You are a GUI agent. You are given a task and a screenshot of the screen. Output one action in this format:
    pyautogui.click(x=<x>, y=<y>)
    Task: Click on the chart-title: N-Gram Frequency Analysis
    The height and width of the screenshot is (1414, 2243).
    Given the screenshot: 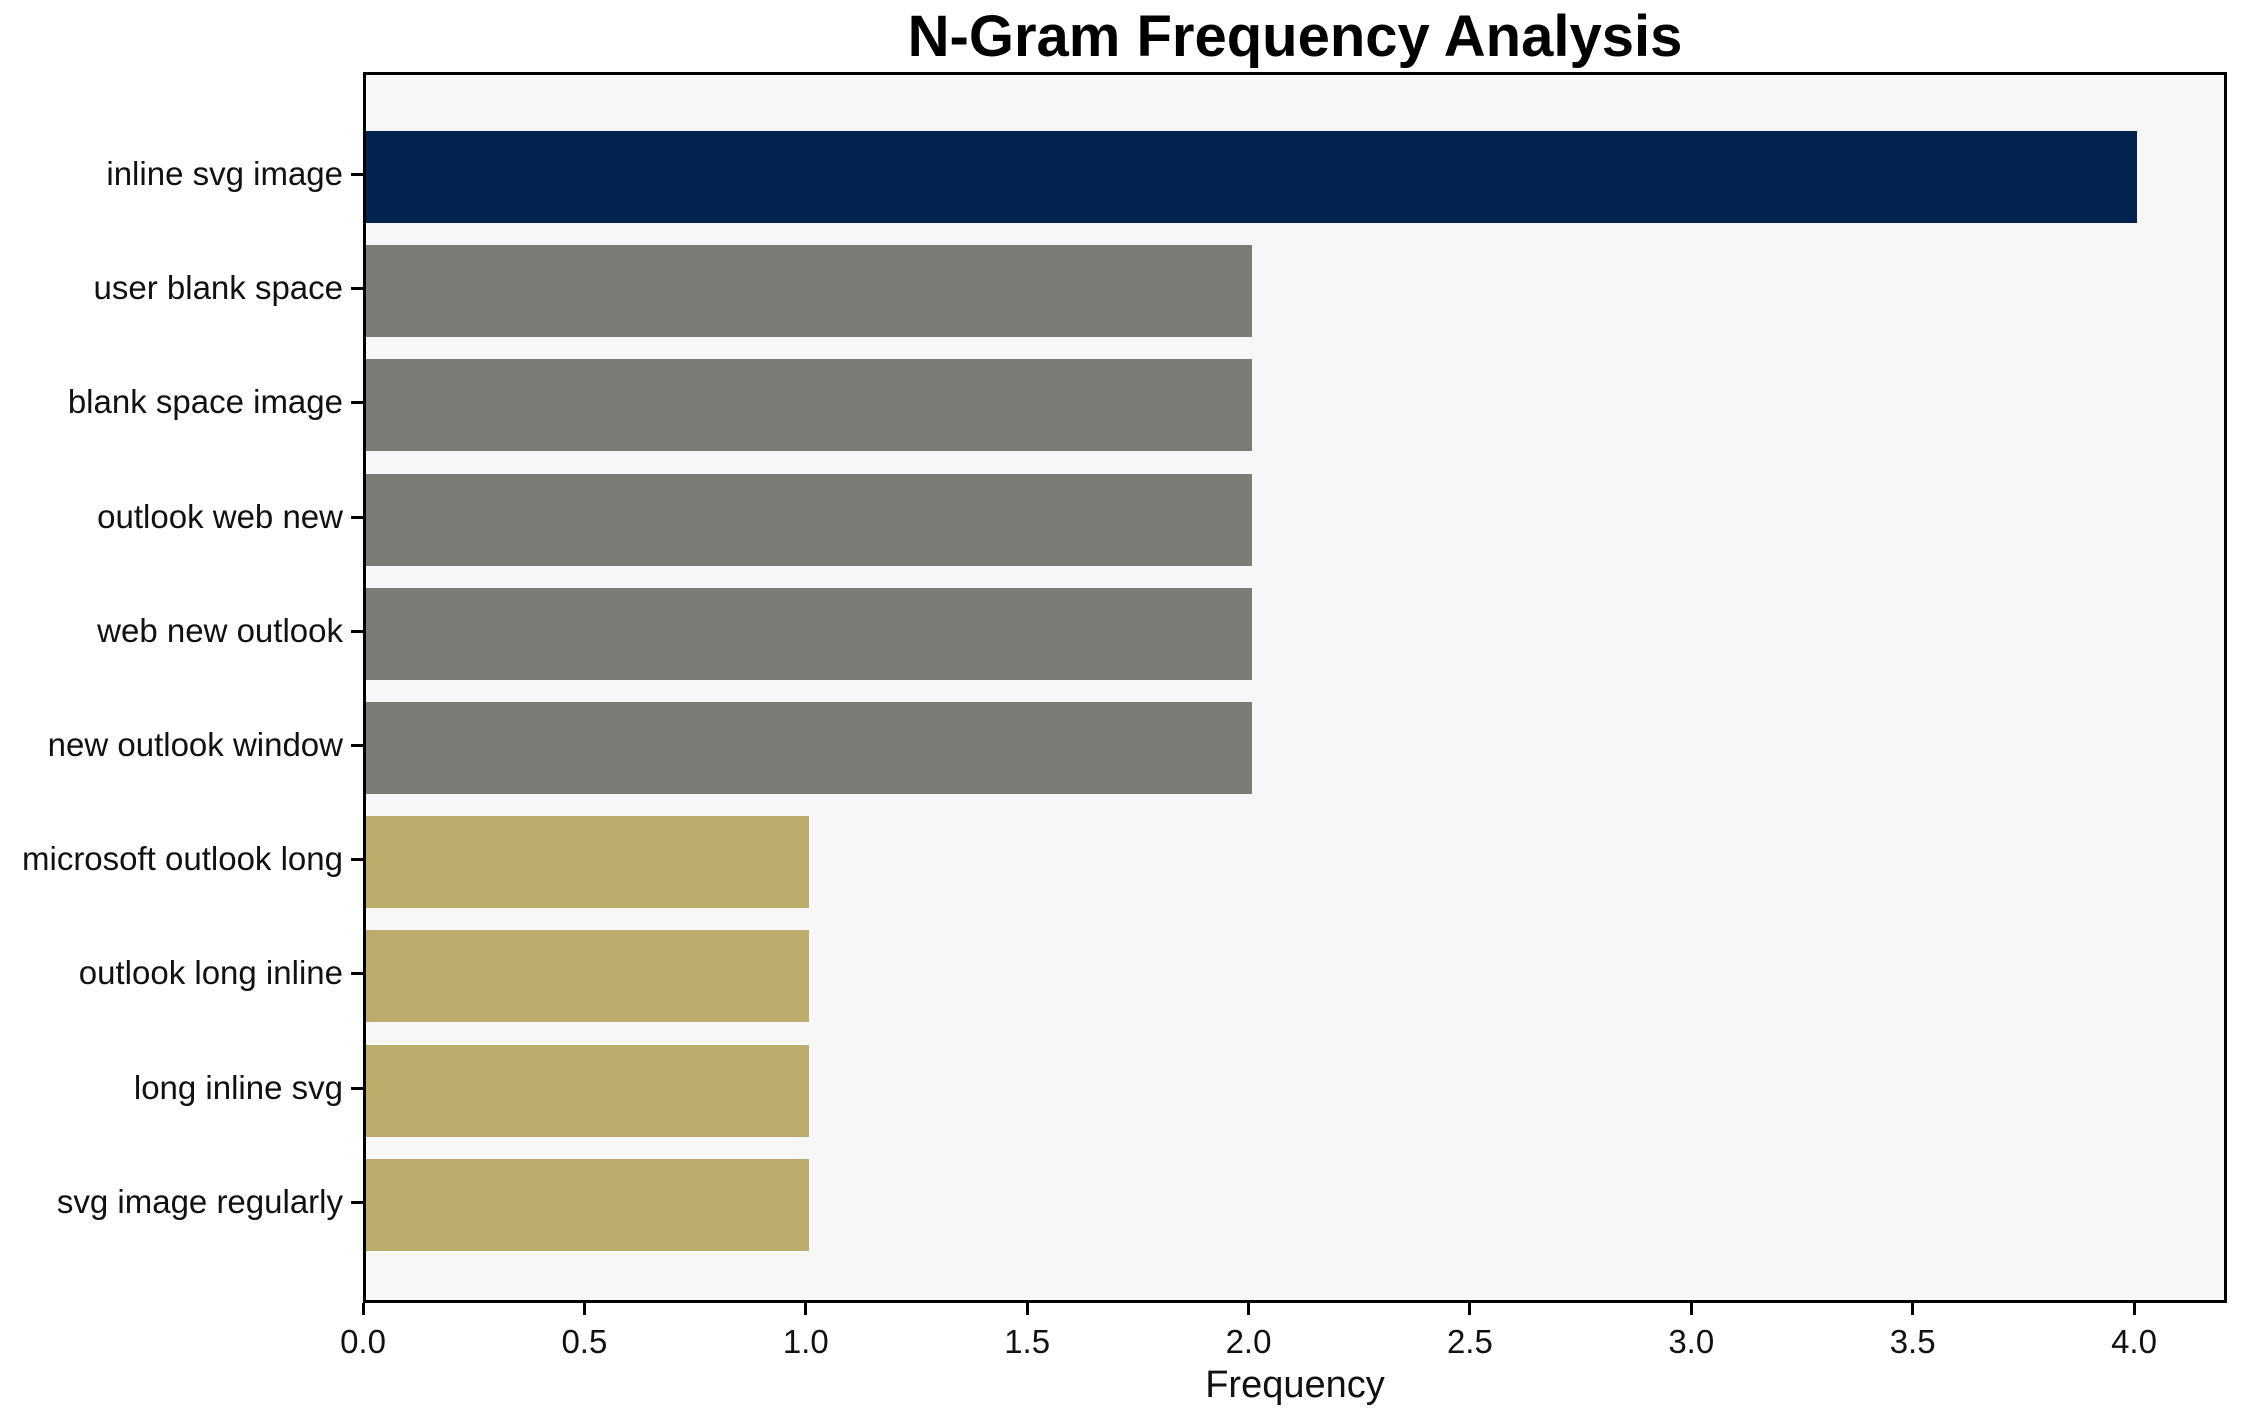 What is the action you would take?
    pyautogui.click(x=1295, y=36)
    